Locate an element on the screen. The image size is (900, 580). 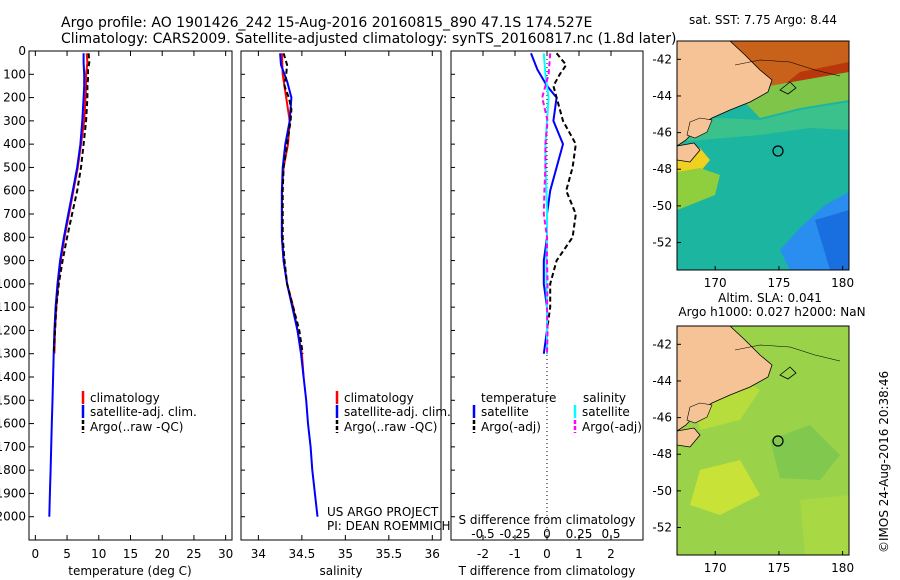
legend-label-salinity-argo: Argo(-adj) is located at coordinates (612, 427).